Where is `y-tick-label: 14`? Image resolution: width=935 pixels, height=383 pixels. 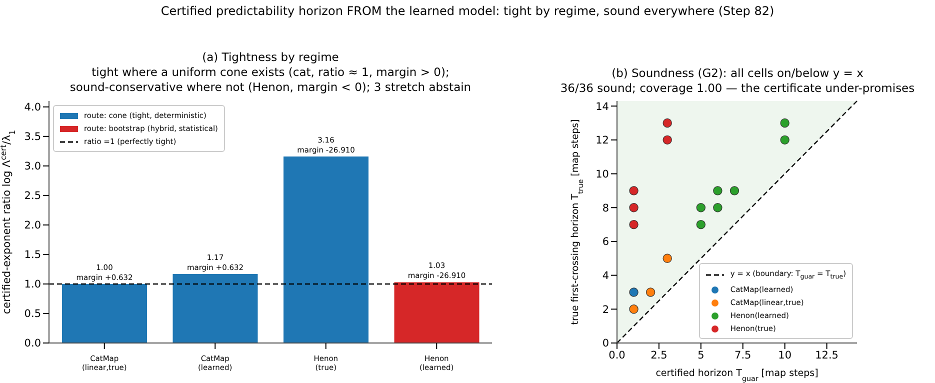 y-tick-label: 14 is located at coordinates (603, 106).